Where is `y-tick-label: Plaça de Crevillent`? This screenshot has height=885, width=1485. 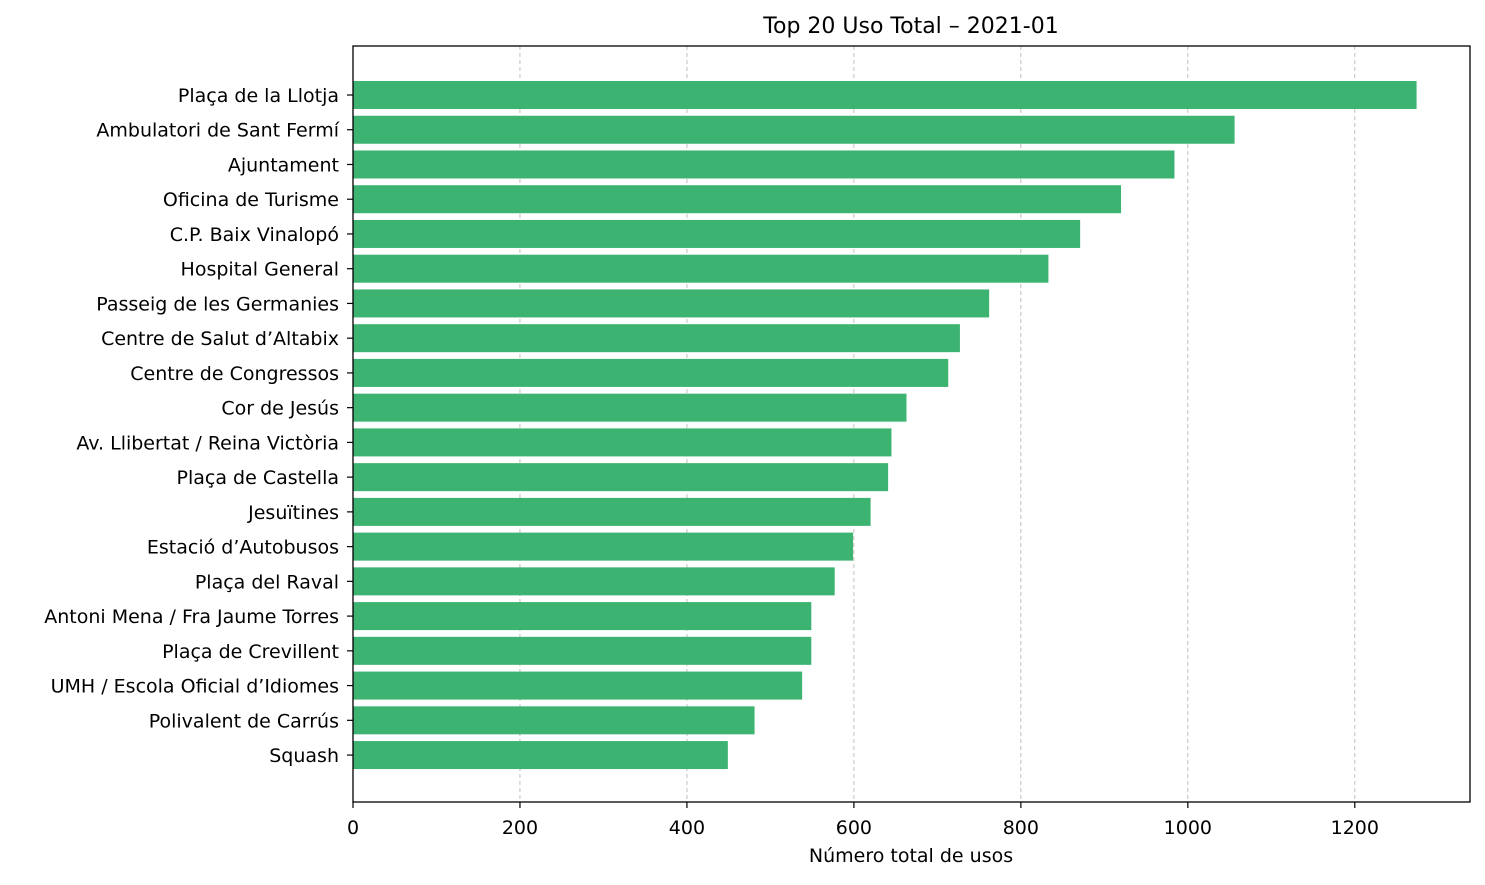 y-tick-label: Plaça de Crevillent is located at coordinates (250, 652).